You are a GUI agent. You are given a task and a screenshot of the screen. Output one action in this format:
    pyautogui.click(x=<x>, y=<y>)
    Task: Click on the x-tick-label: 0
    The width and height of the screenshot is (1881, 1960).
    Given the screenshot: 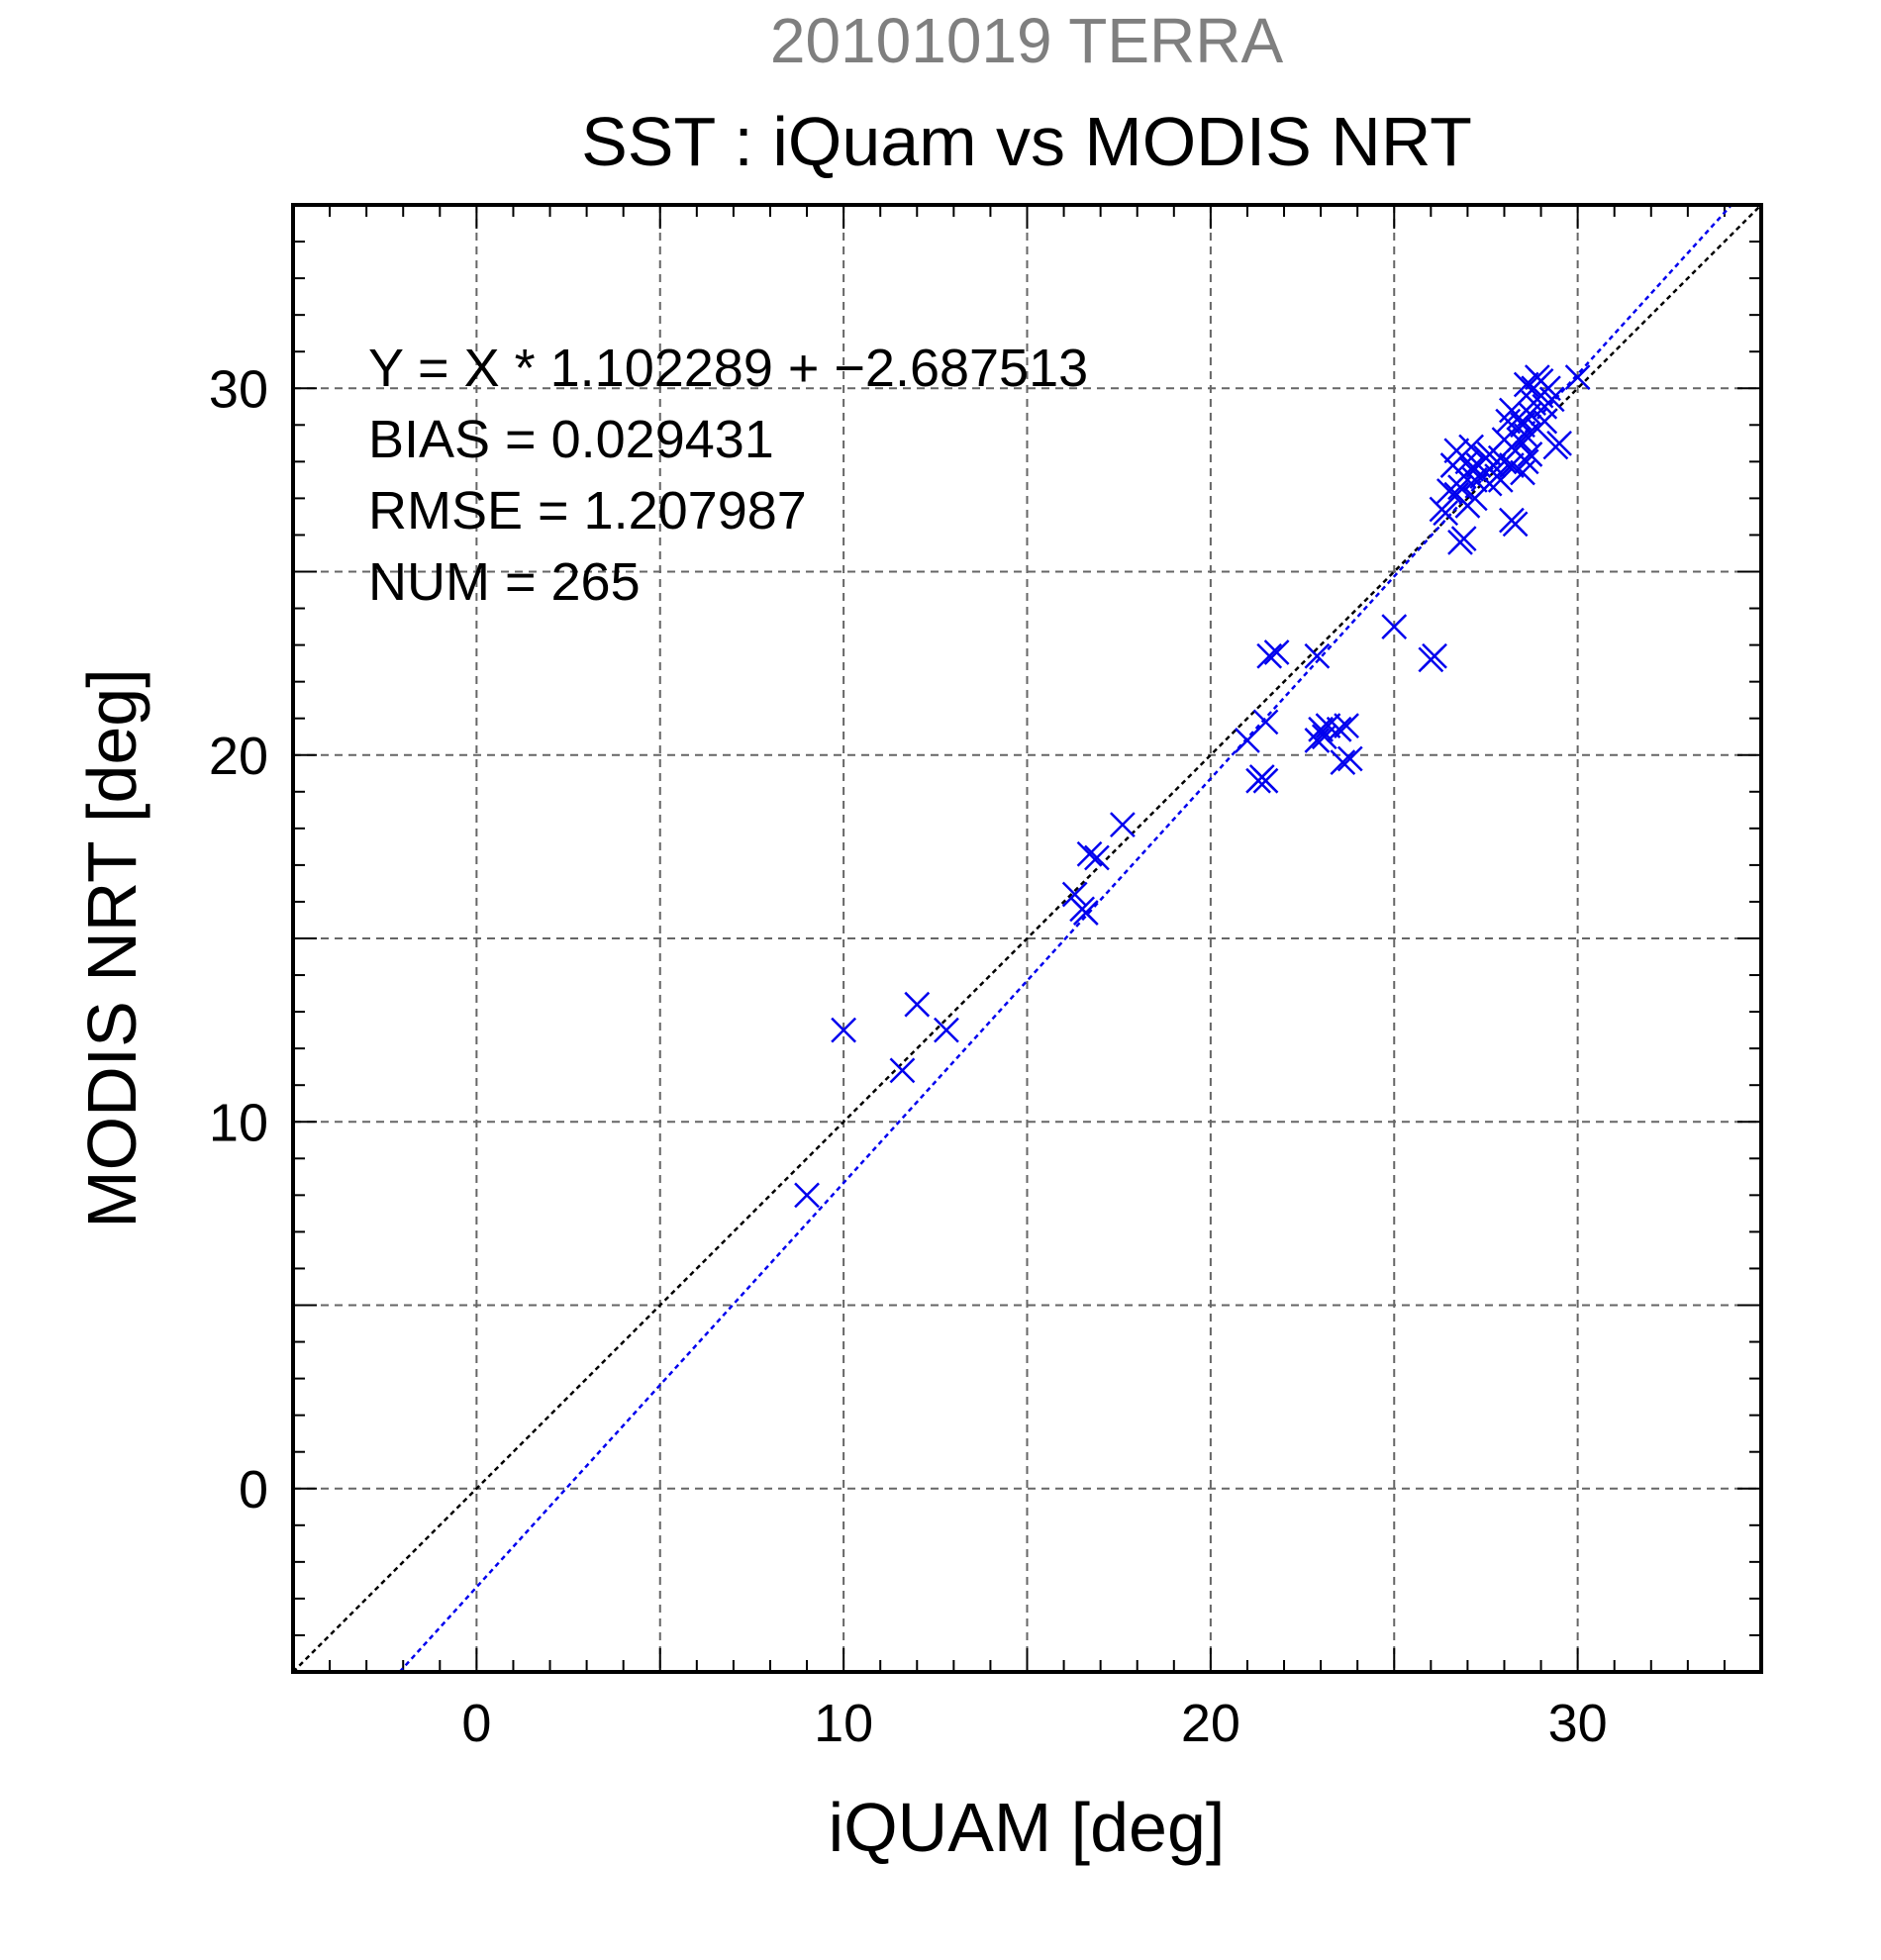 What is the action you would take?
    pyautogui.click(x=476, y=1723)
    